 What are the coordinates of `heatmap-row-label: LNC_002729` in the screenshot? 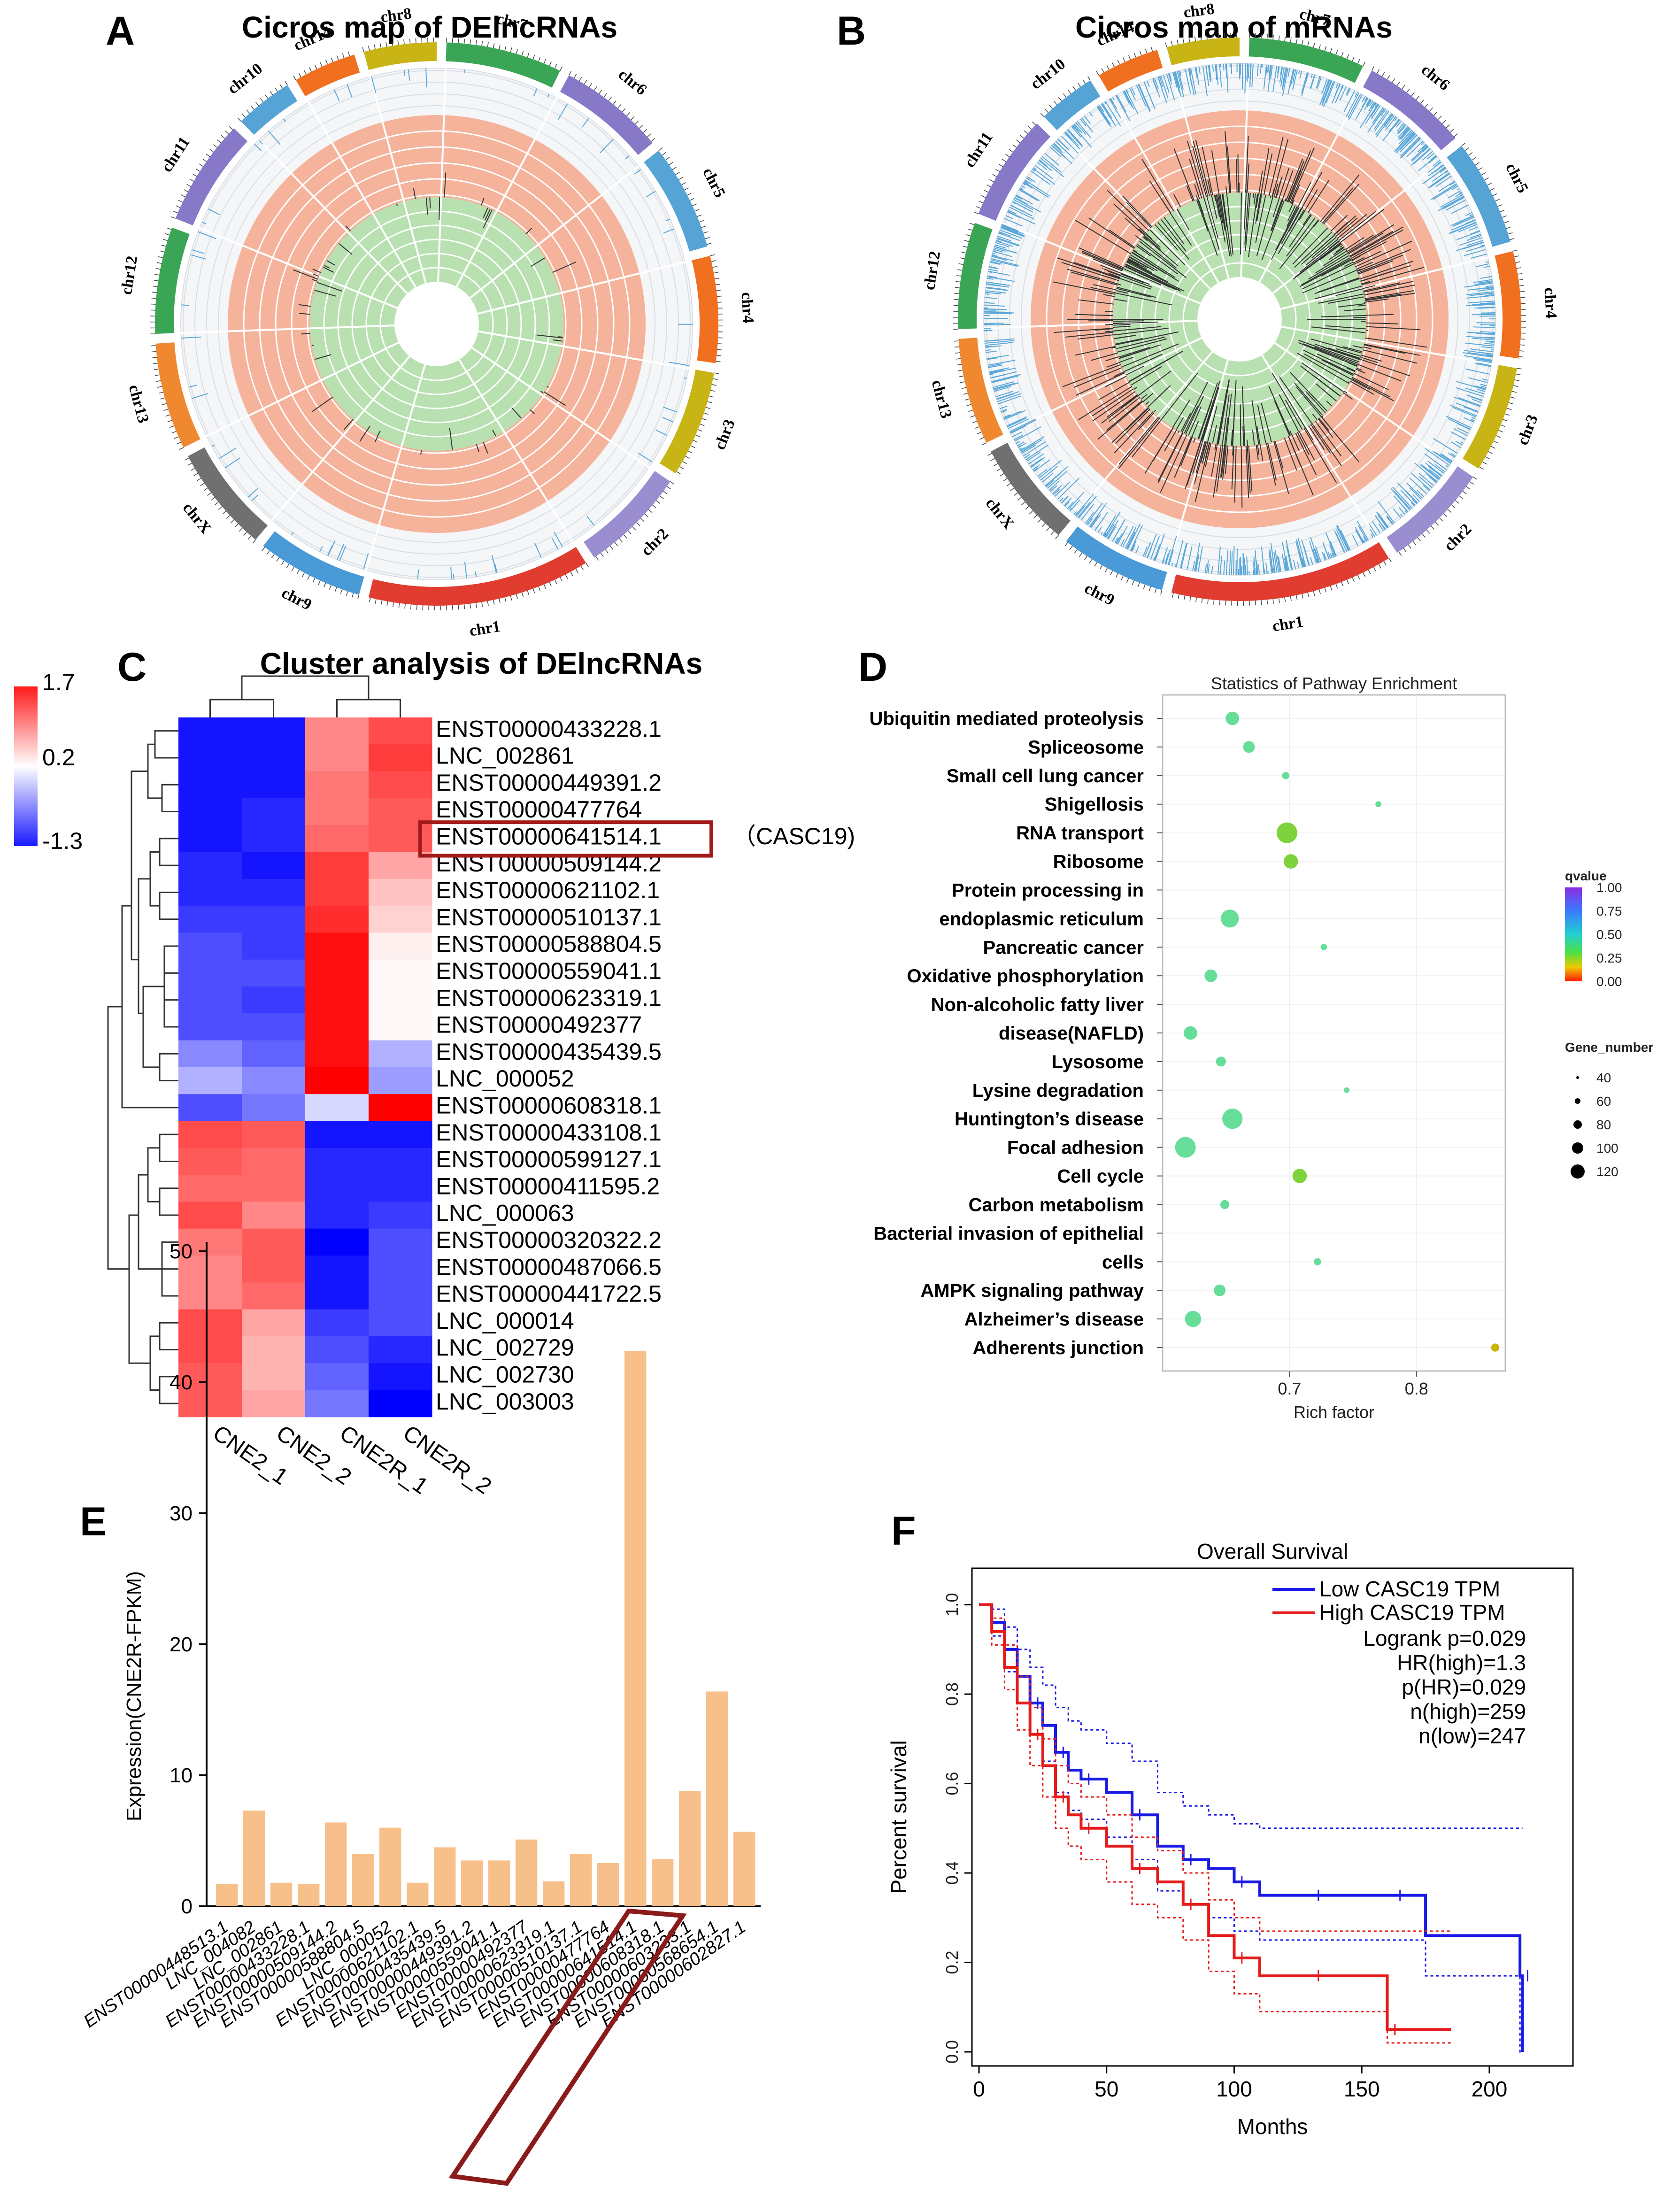 It's located at (505, 1347).